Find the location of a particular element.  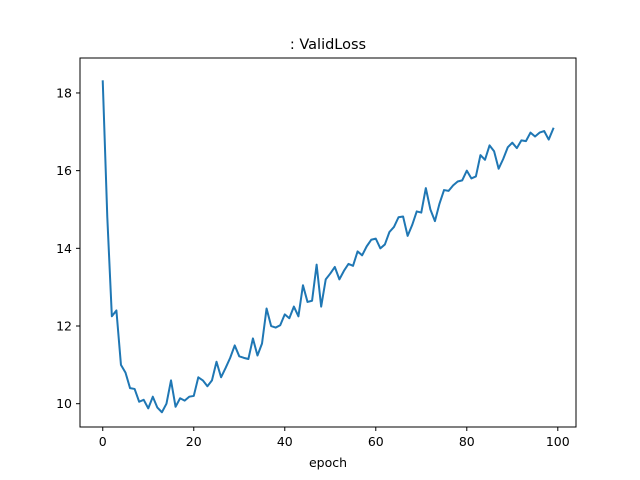

y-tick-label: 10 is located at coordinates (64, 403).